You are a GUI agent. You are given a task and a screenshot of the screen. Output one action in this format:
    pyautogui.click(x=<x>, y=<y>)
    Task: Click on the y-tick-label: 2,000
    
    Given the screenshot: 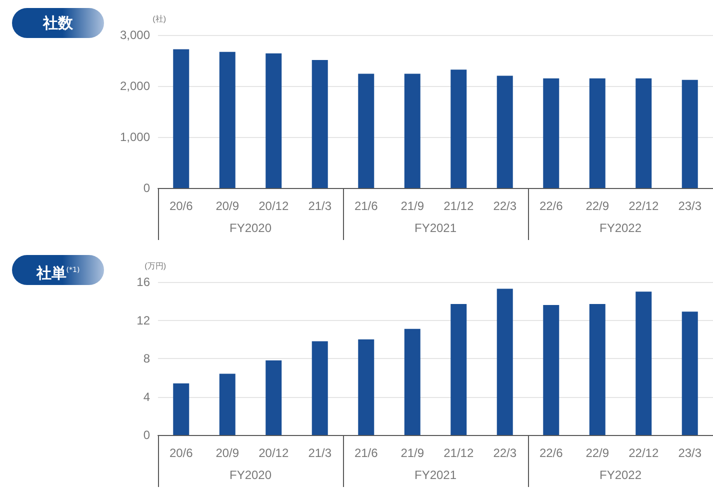 What is the action you would take?
    pyautogui.click(x=135, y=86)
    